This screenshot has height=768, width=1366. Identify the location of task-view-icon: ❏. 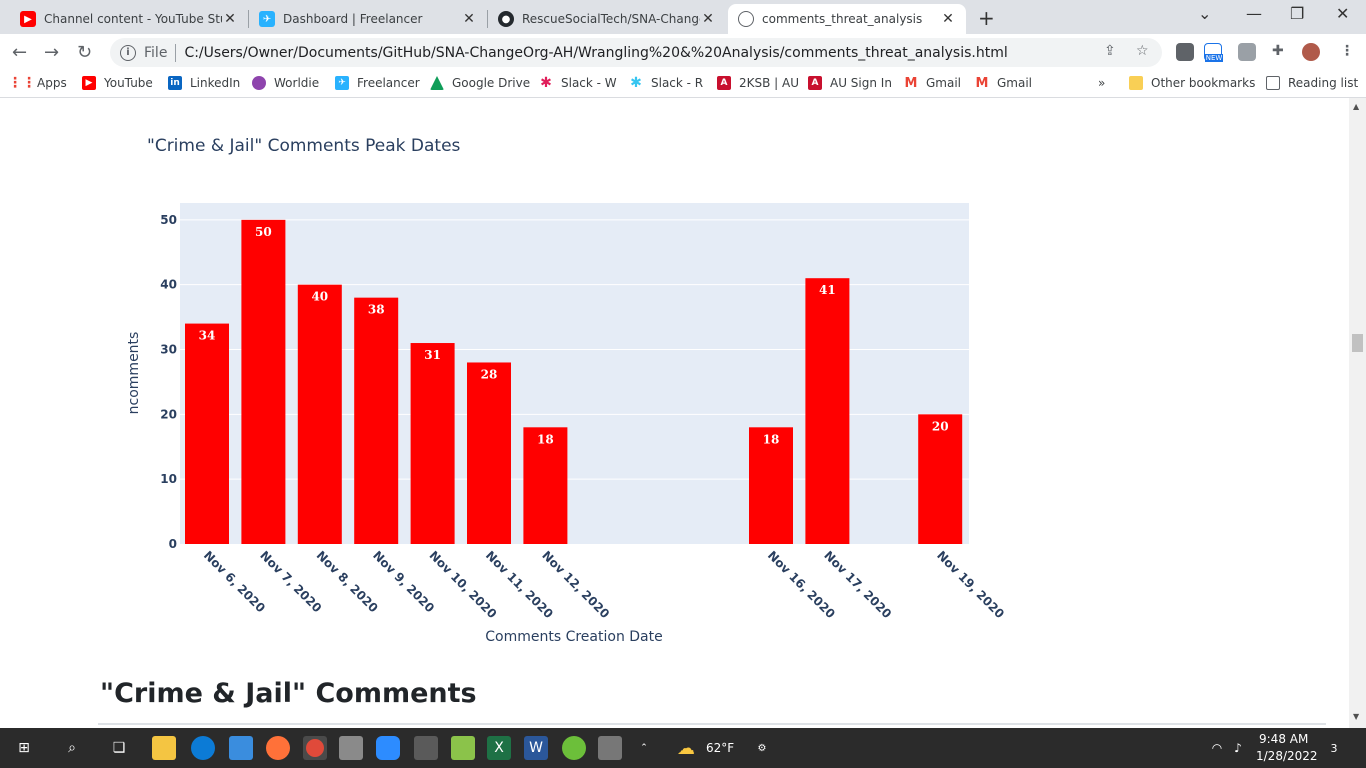
(119, 748).